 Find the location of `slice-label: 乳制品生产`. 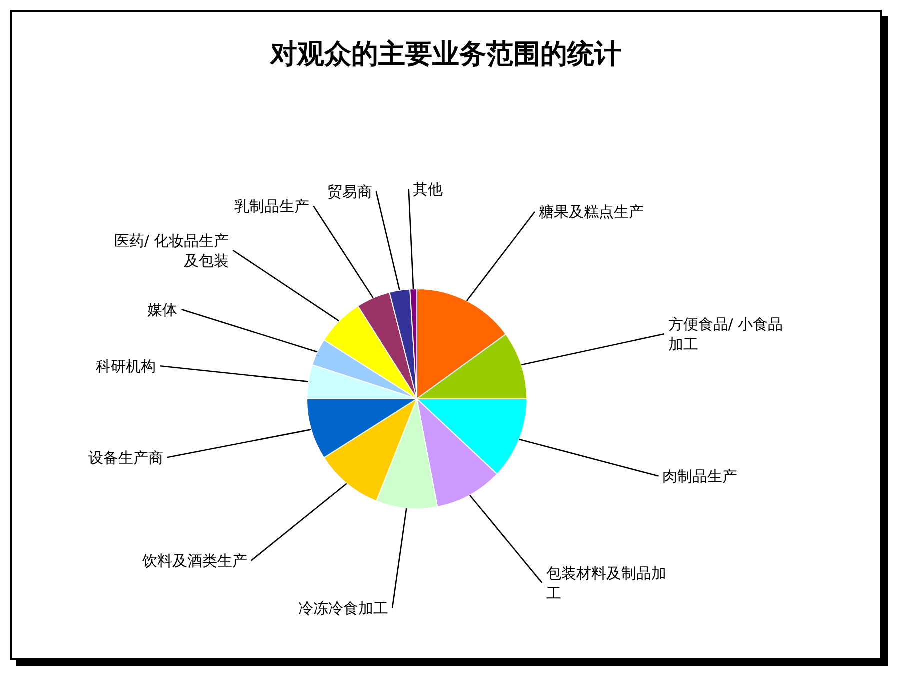

slice-label: 乳制品生产 is located at coordinates (272, 207).